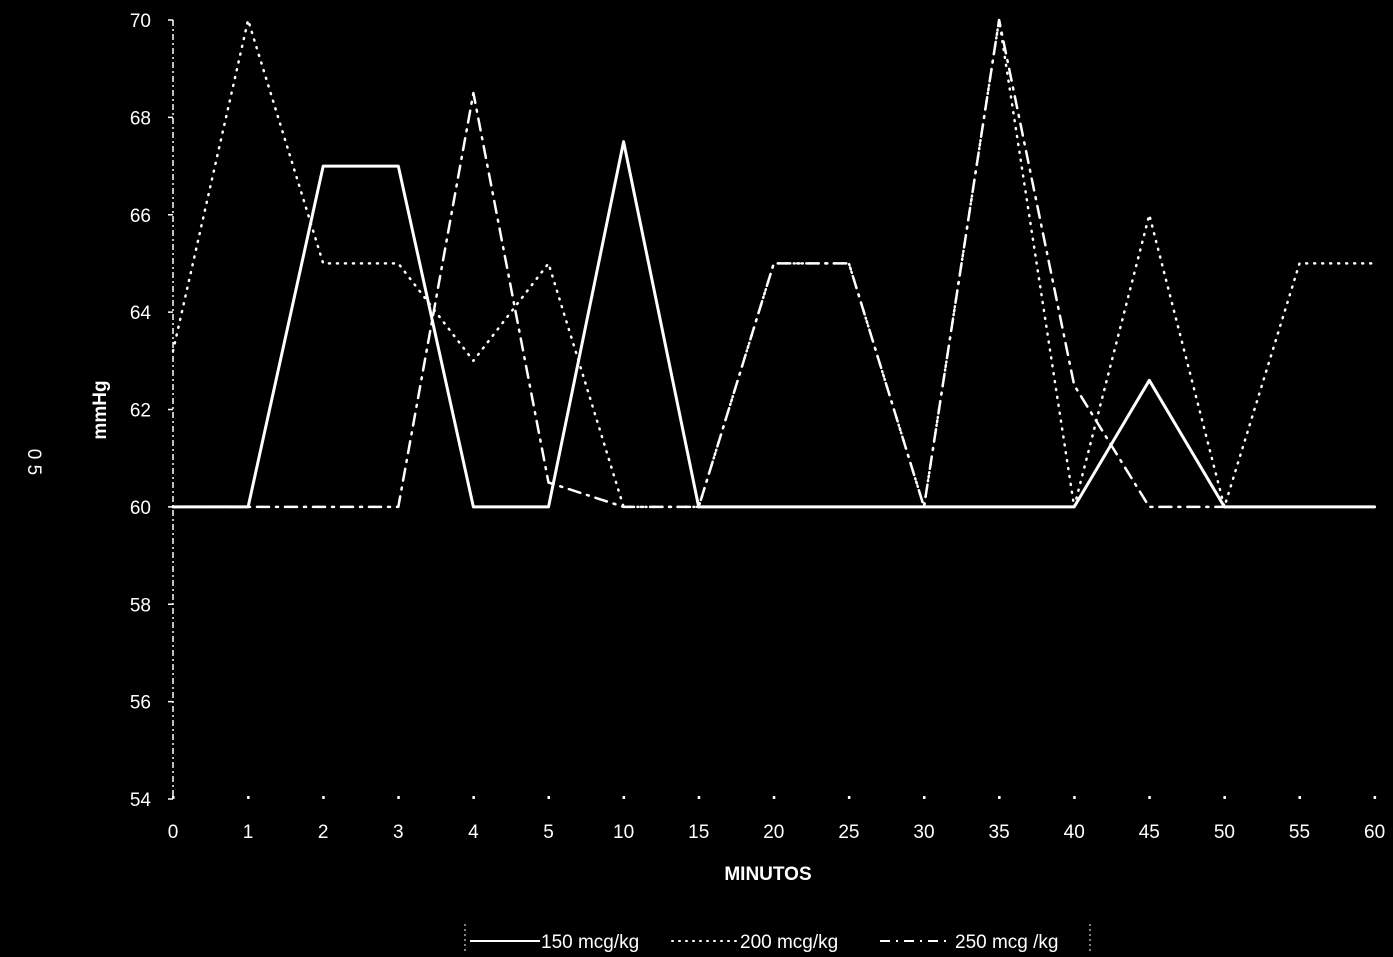  I want to click on y-tick-label: 68, so click(140, 118).